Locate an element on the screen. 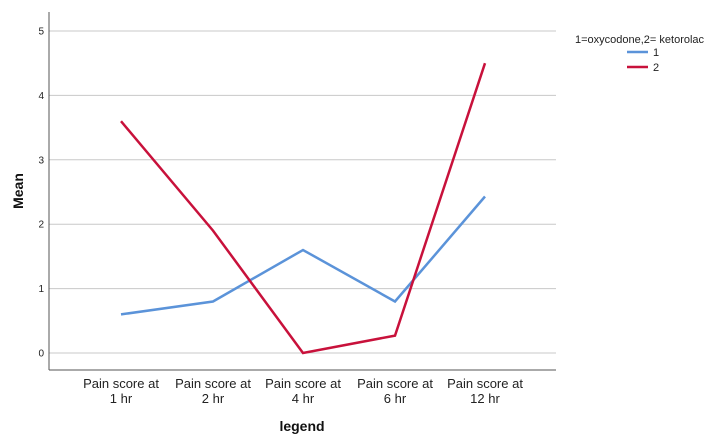 The image size is (713, 435). y-tick-label: 0 is located at coordinates (41, 354).